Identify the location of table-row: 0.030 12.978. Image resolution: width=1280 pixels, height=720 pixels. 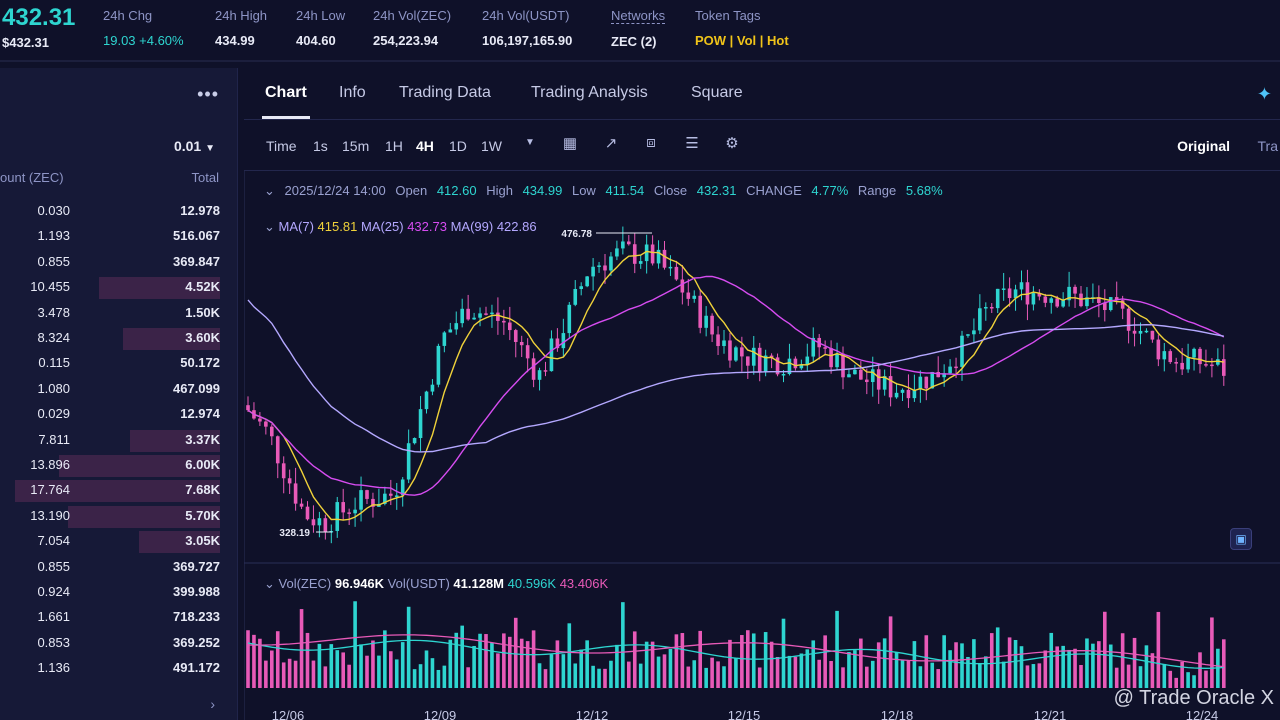
(119, 211).